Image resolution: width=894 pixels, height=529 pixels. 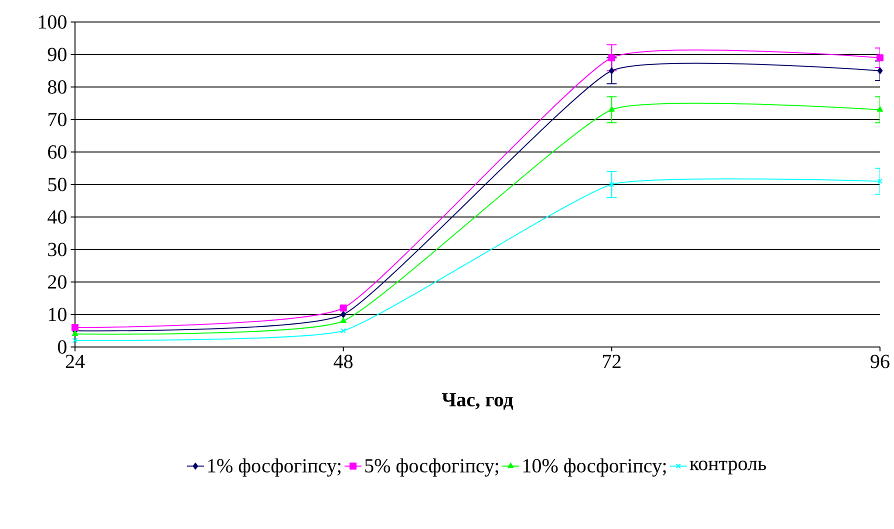 What do you see at coordinates (274, 467) in the screenshot?
I see `legend-label: 1% фосфогіпсу;` at bounding box center [274, 467].